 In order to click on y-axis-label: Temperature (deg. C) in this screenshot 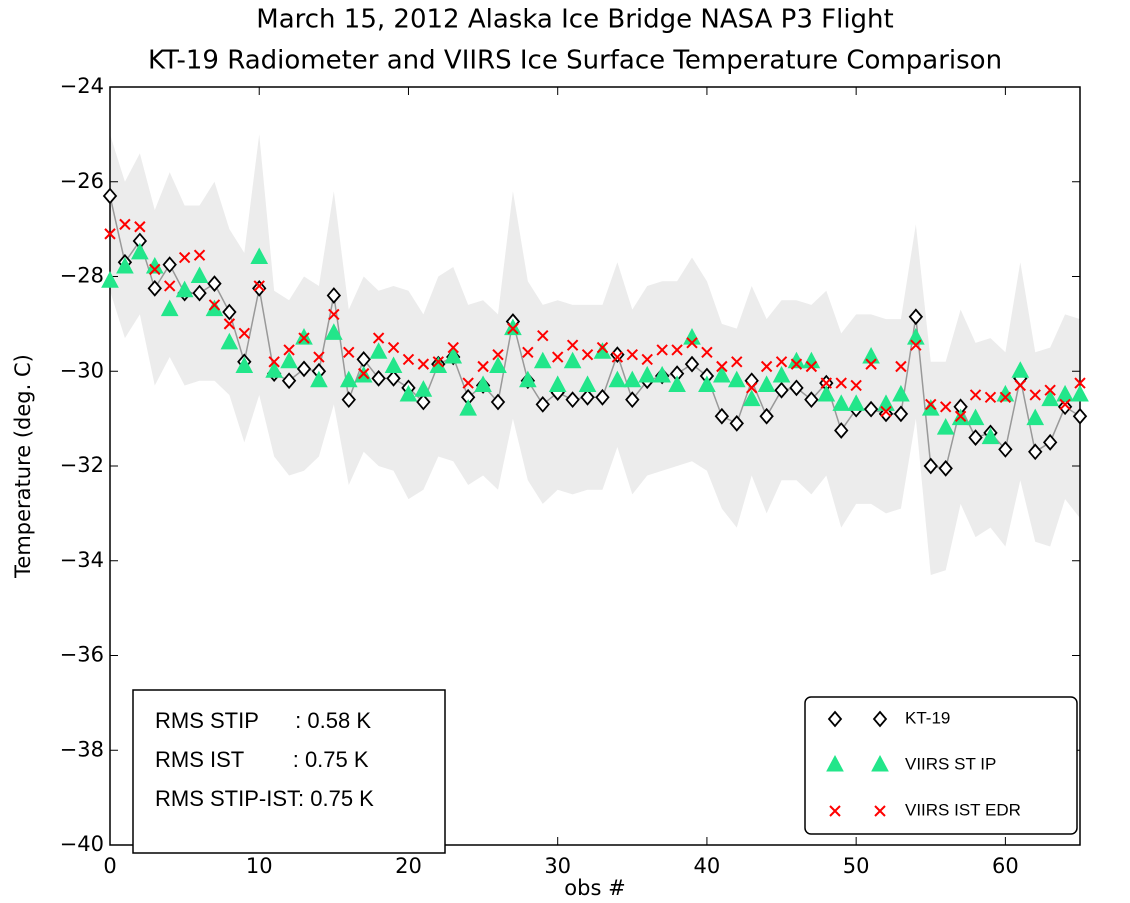, I will do `click(23, 466)`.